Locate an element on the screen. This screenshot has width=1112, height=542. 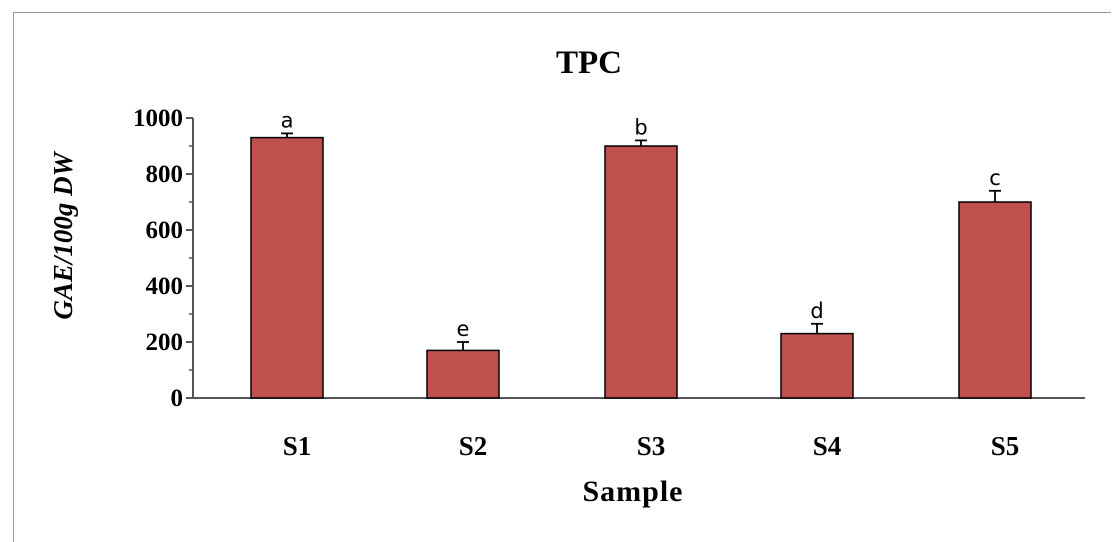
significance-letter-s5: c is located at coordinates (995, 178).